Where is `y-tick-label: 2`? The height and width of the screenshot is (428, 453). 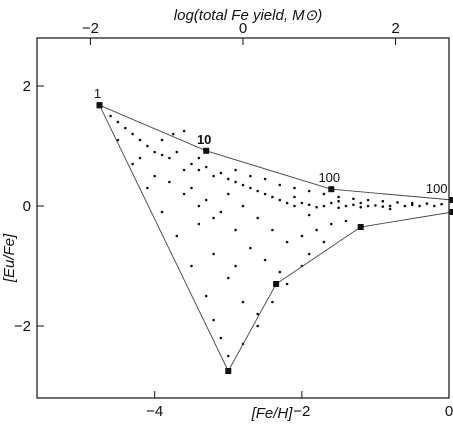 y-tick-label: 2 is located at coordinates (27, 86).